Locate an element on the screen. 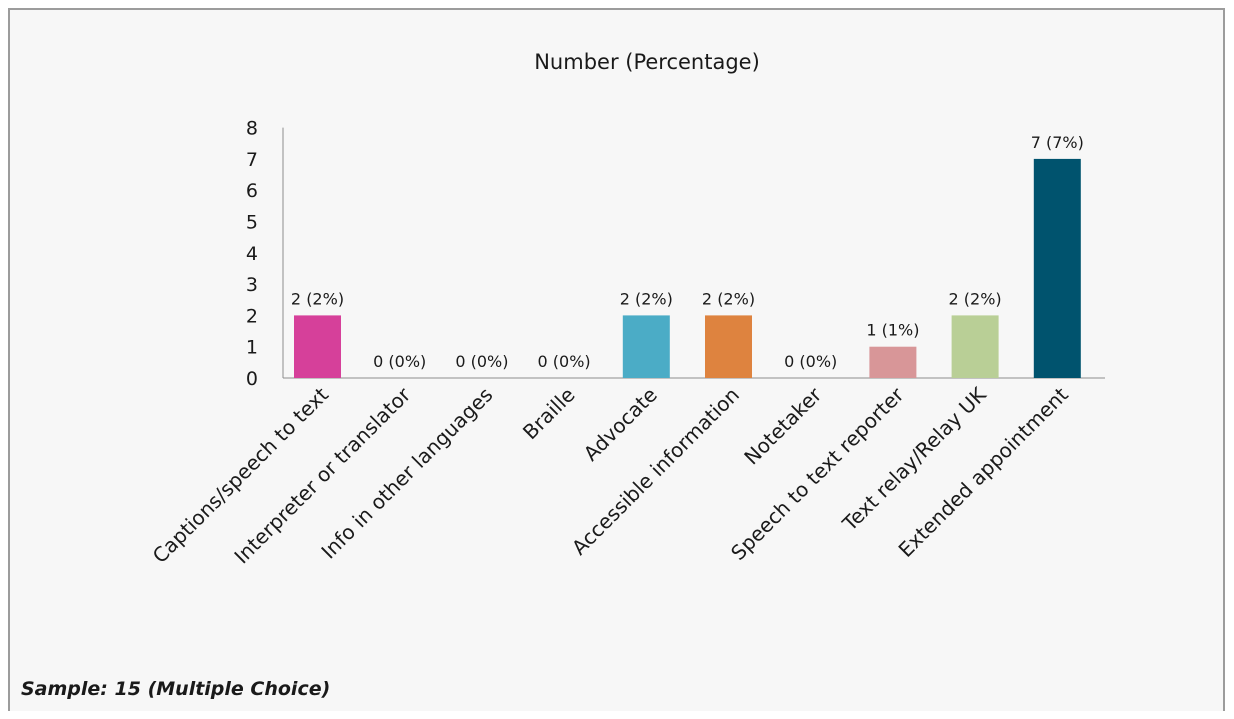 This screenshot has width=1234, height=719. category-label: Info in other languages is located at coordinates (406, 473).